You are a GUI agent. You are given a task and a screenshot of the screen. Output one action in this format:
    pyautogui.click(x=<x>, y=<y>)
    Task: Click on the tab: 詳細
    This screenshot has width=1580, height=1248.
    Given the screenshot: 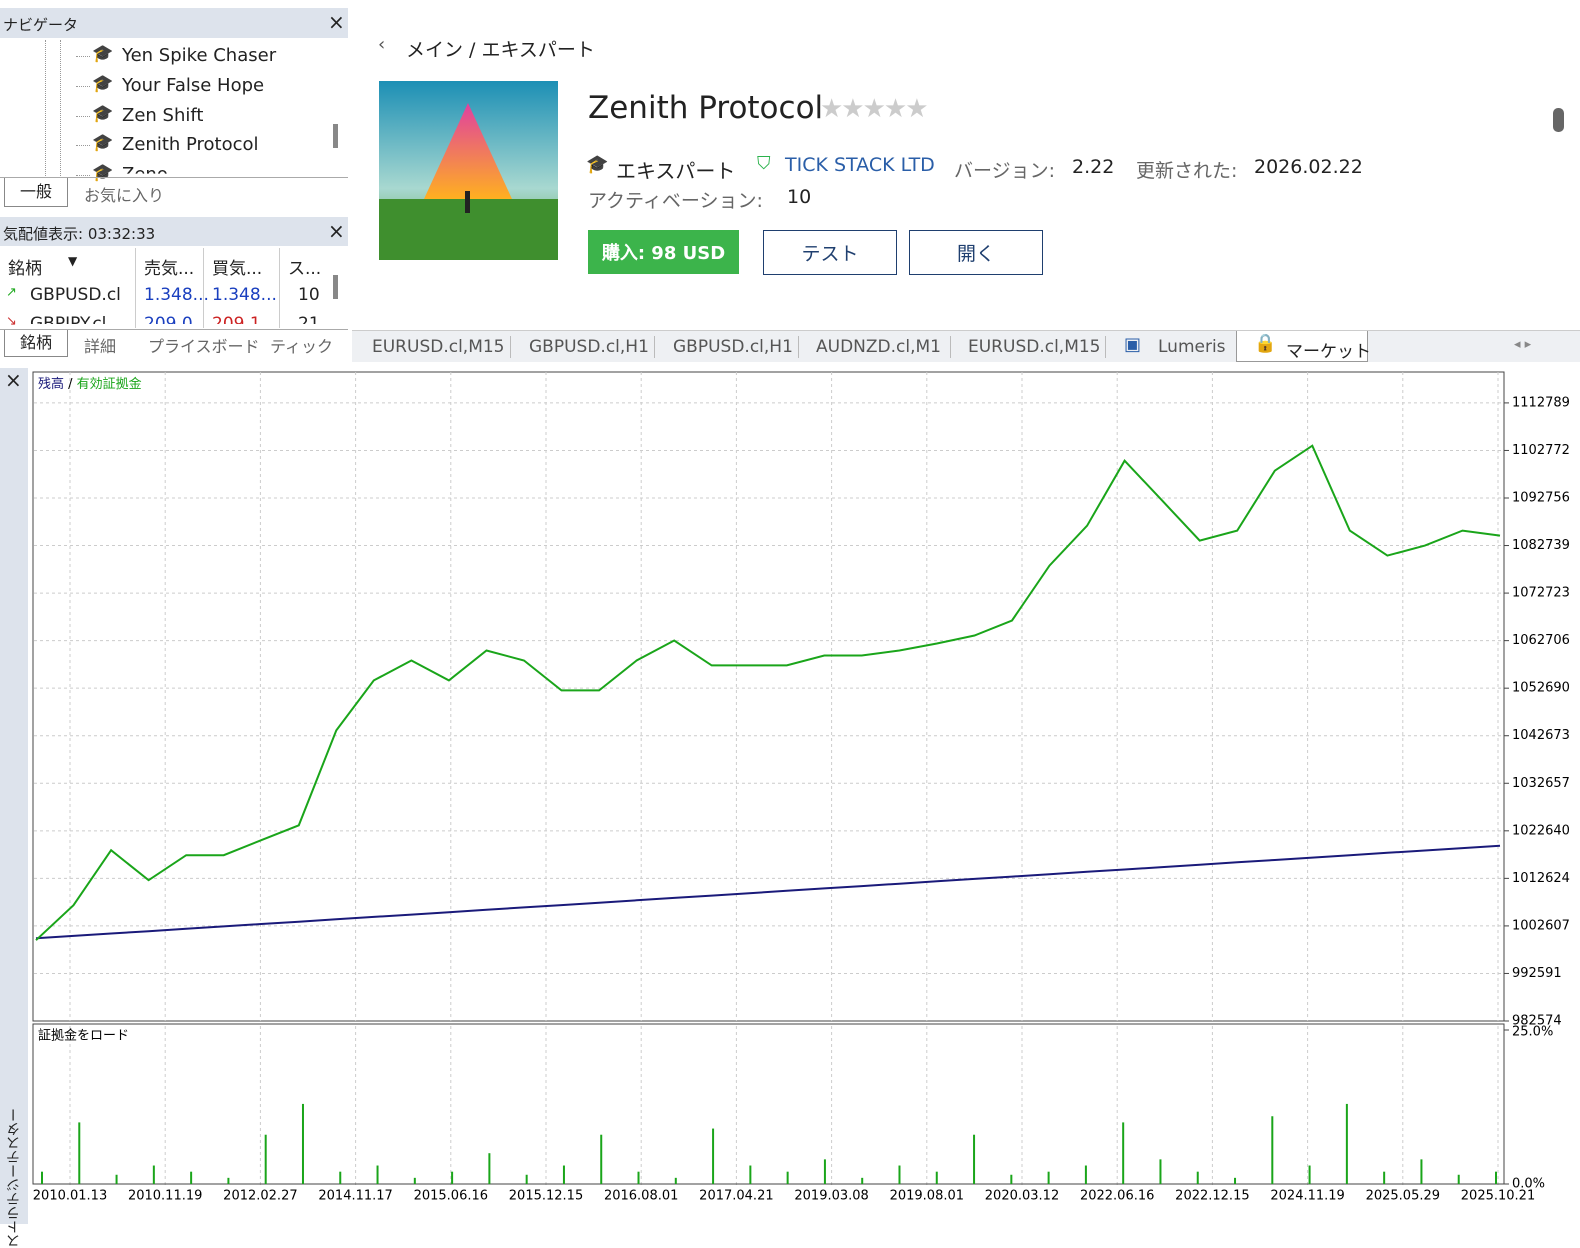 What is the action you would take?
    pyautogui.click(x=100, y=346)
    